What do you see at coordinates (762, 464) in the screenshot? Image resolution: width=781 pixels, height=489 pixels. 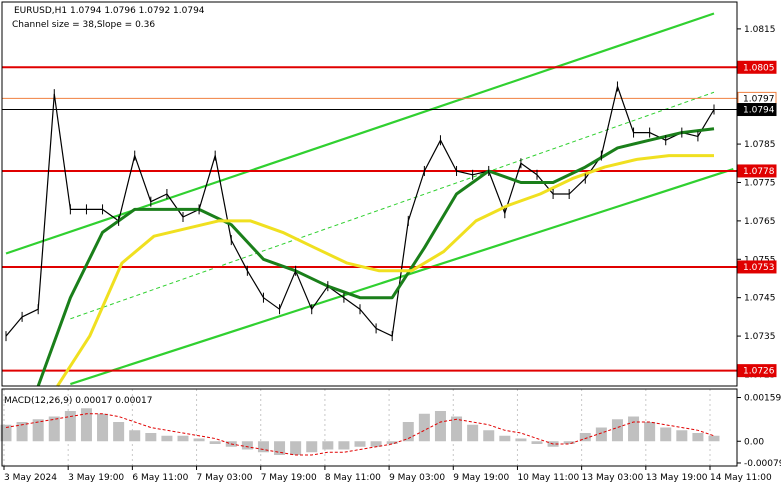 I see `macd-y-tick-label: -0.00079` at bounding box center [762, 464].